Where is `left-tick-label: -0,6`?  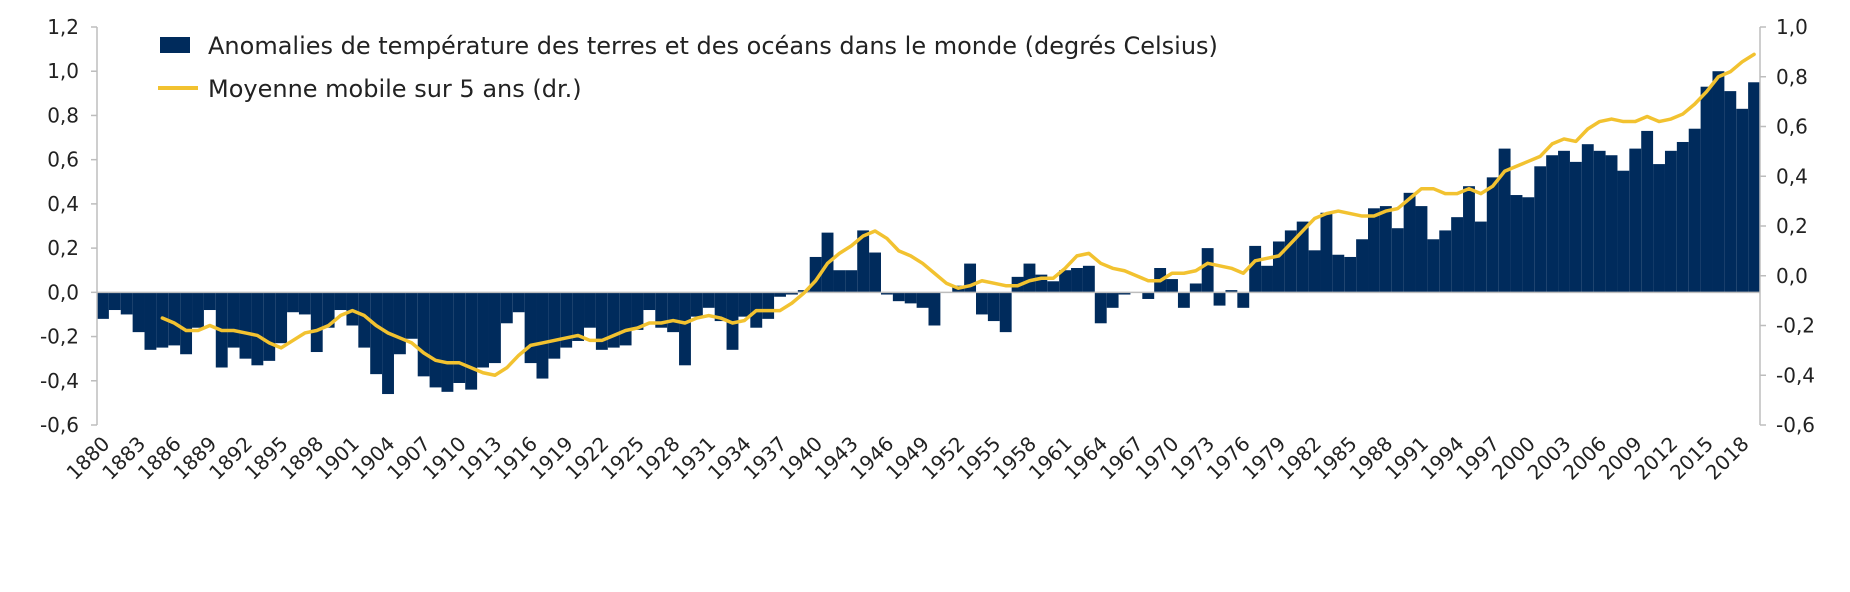 left-tick-label: -0,6 is located at coordinates (59, 425).